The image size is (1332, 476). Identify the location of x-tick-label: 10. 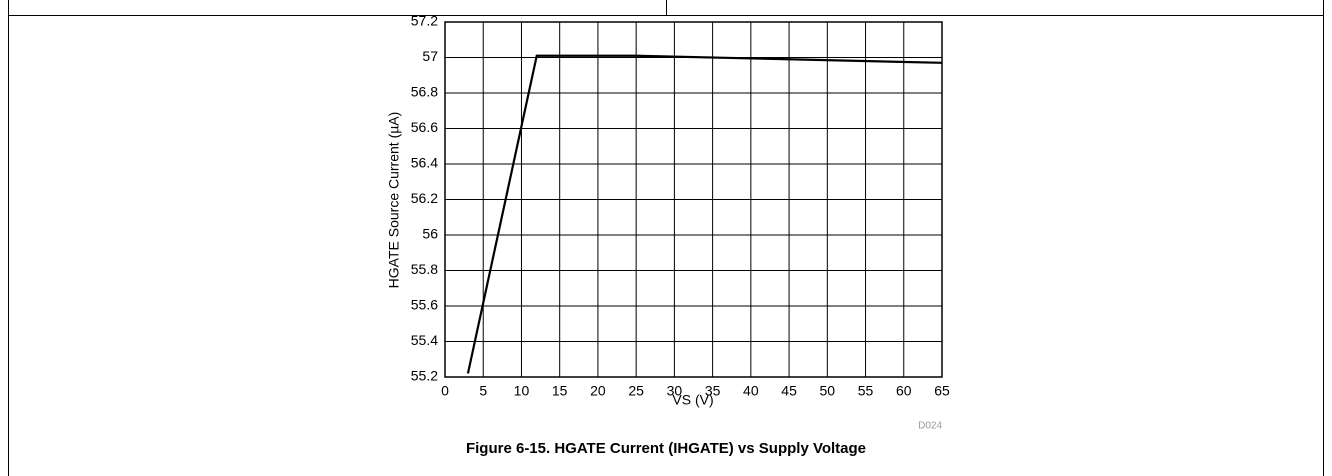
(522, 391).